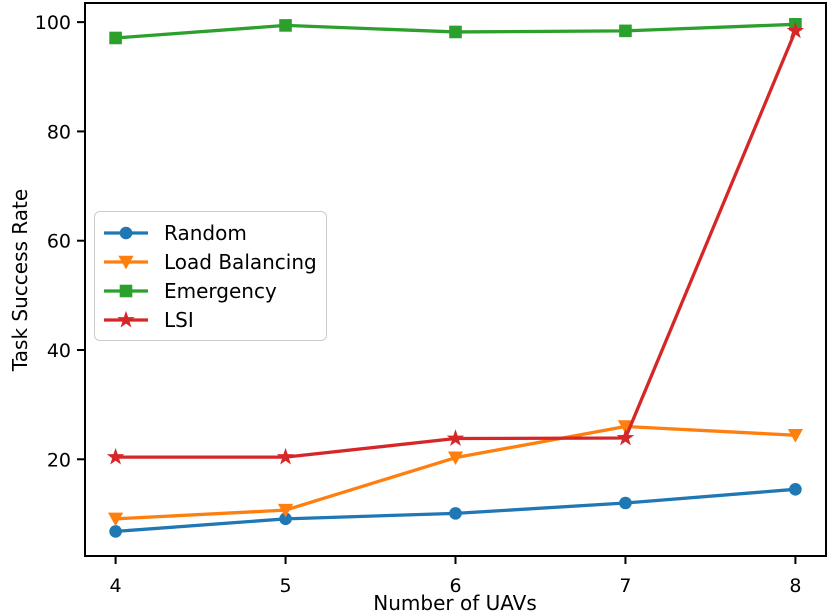 This screenshot has height=616, width=830. What do you see at coordinates (455, 603) in the screenshot?
I see `x-axis-label: Number of UAVs` at bounding box center [455, 603].